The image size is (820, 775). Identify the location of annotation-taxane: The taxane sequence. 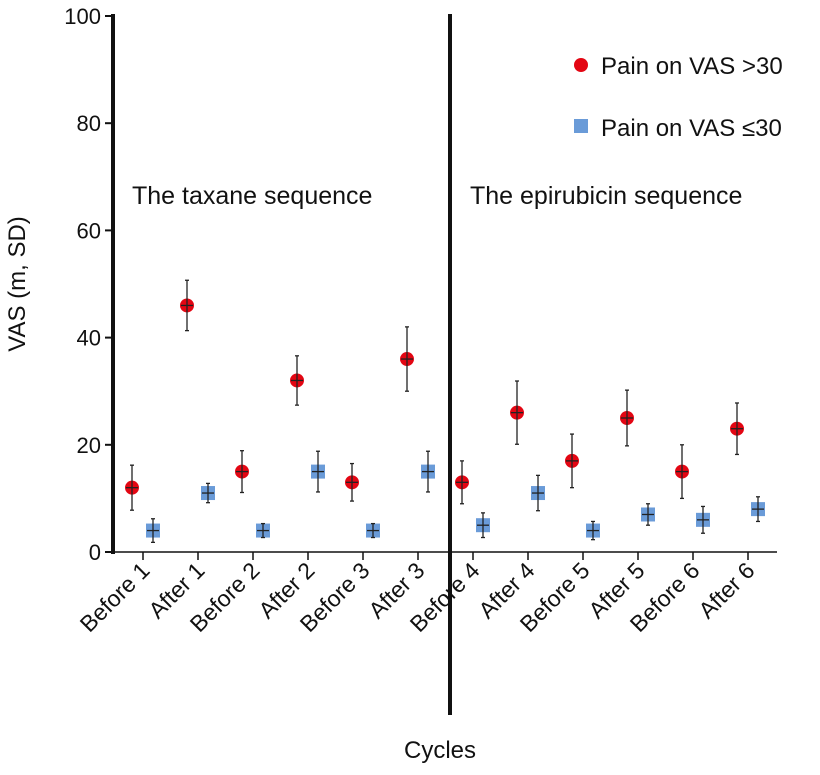
(252, 196).